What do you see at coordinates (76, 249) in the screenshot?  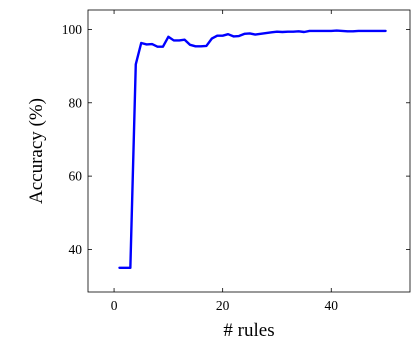 I see `y-tick-label: 40` at bounding box center [76, 249].